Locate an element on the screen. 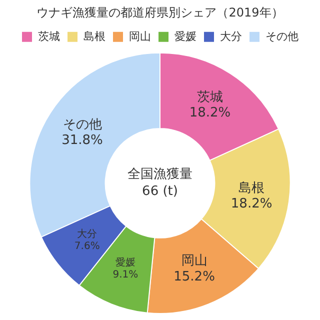 This screenshot has width=320, height=320. slice-label: 大分 is located at coordinates (87, 234).